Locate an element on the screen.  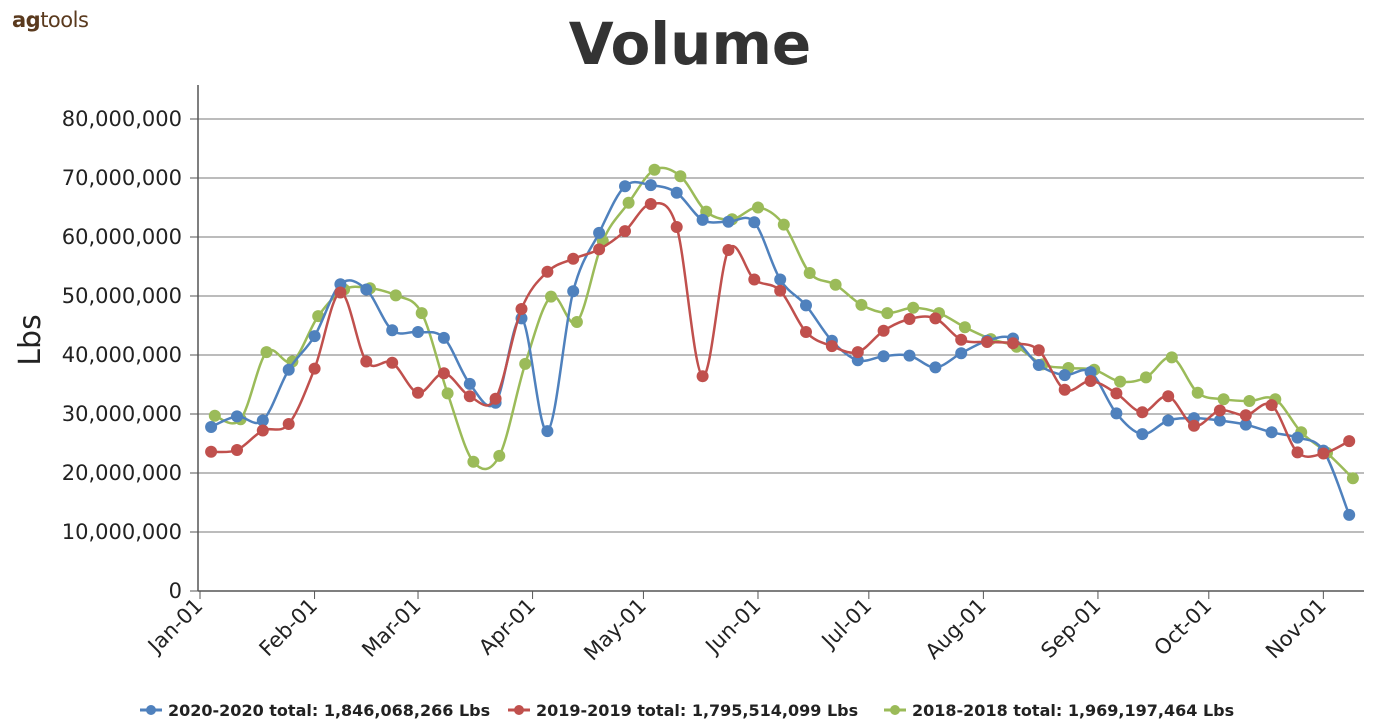
legend-item: 2020-2020 total: 1,846,068,266 Lbs is located at coordinates (315, 710).